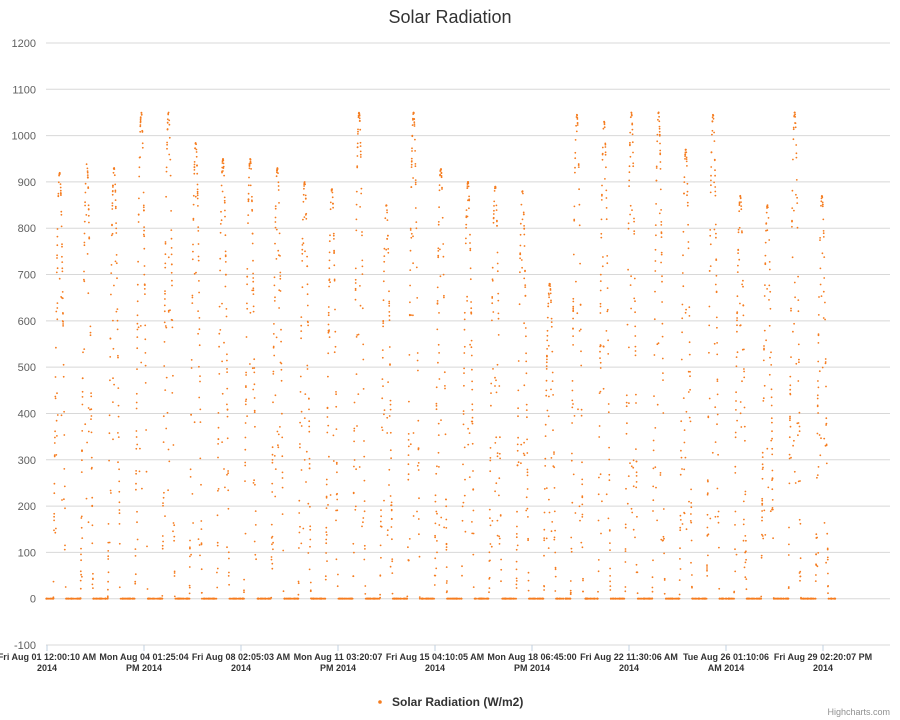 The height and width of the screenshot is (720, 900). I want to click on highcharts-credit-link: Highcharts.com, so click(858, 712).